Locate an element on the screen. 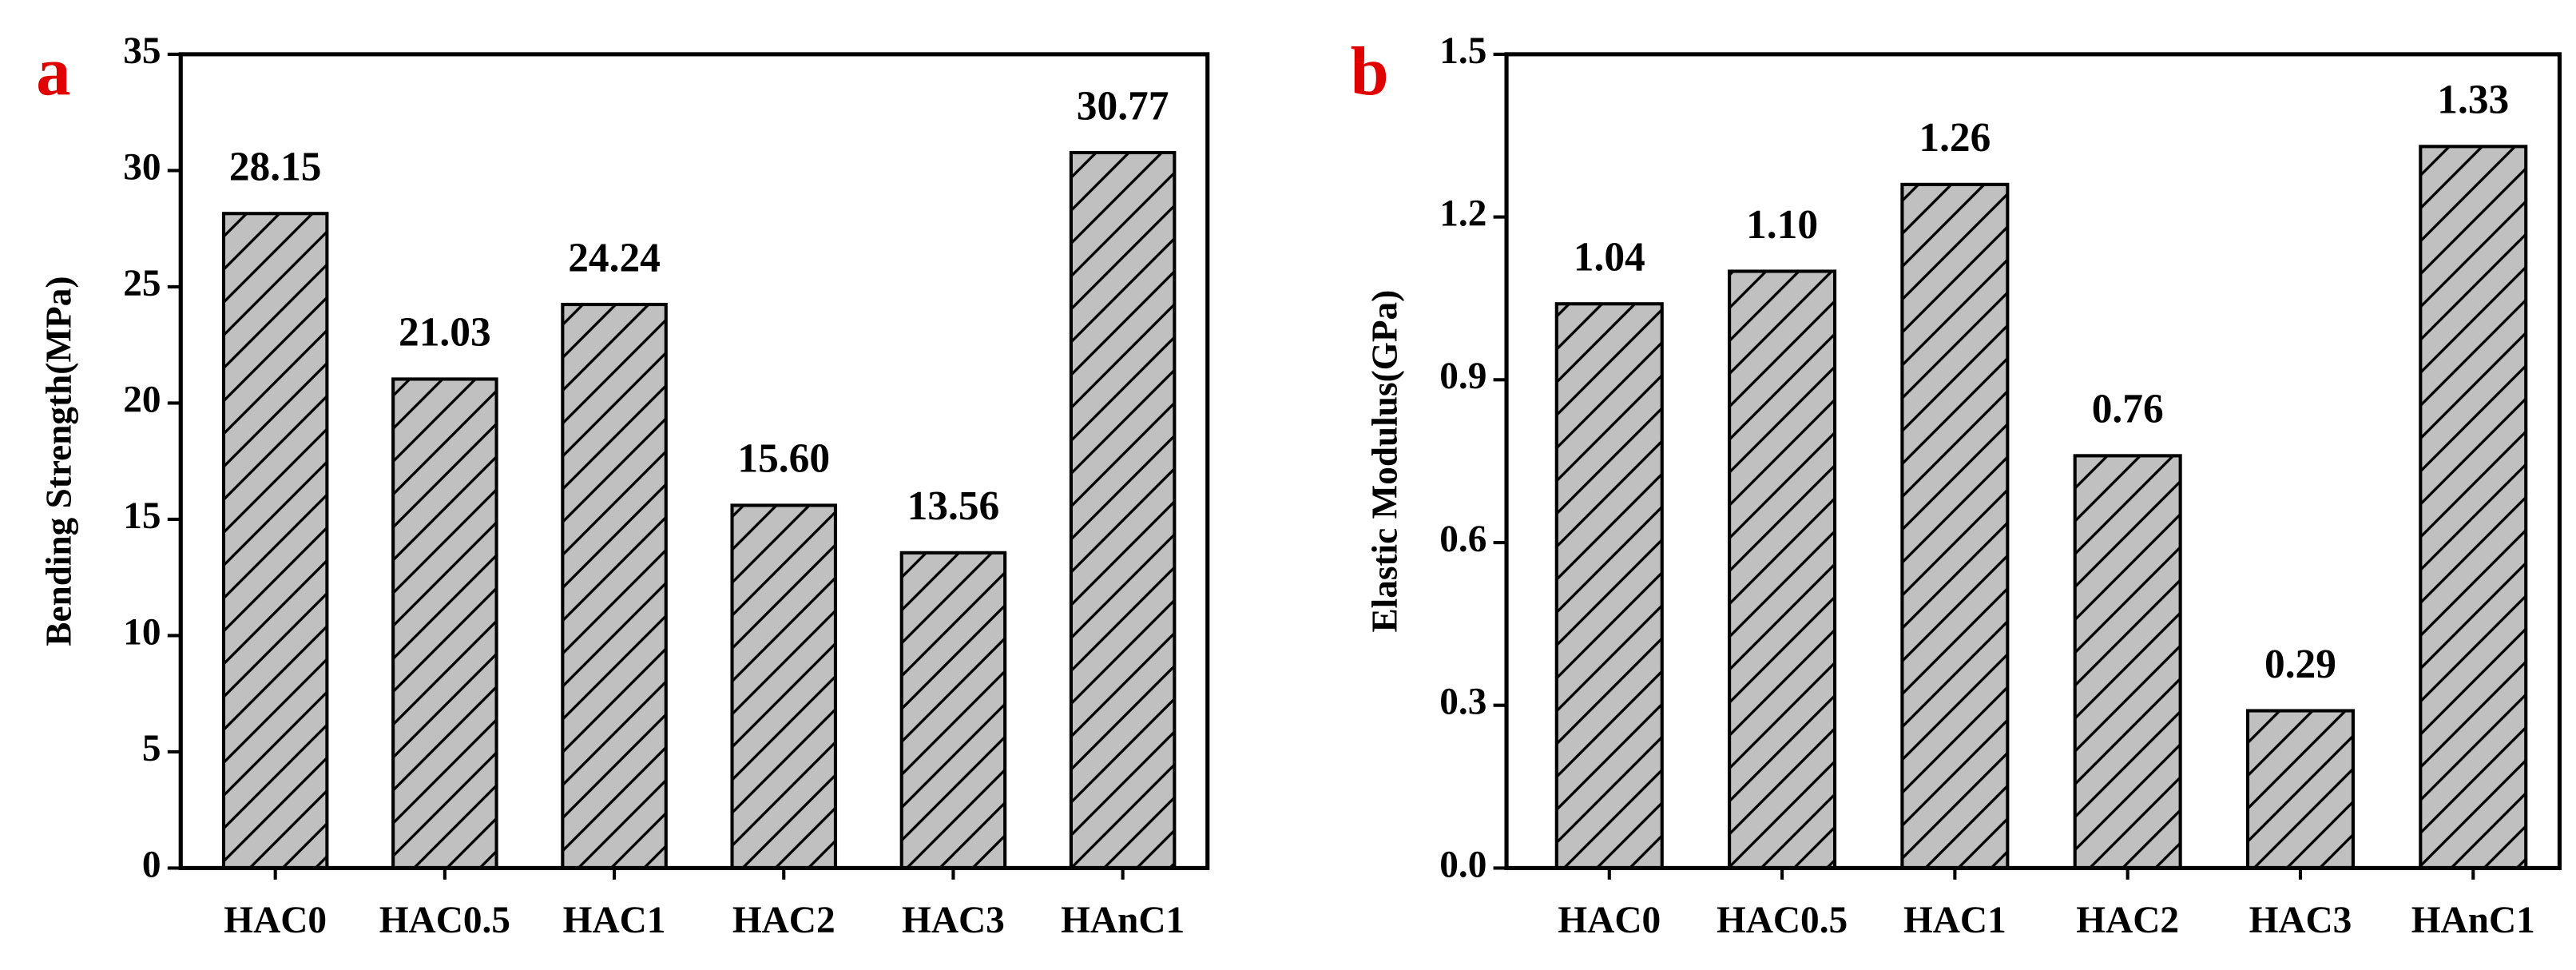 This screenshot has height=970, width=2576. y-tick-label: 5 is located at coordinates (151, 748).